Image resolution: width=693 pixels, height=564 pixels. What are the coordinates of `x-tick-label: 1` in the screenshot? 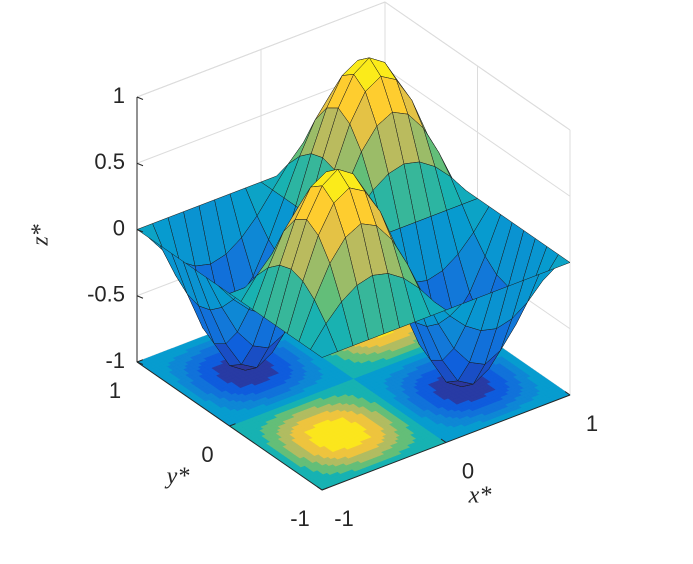 It's located at (592, 423).